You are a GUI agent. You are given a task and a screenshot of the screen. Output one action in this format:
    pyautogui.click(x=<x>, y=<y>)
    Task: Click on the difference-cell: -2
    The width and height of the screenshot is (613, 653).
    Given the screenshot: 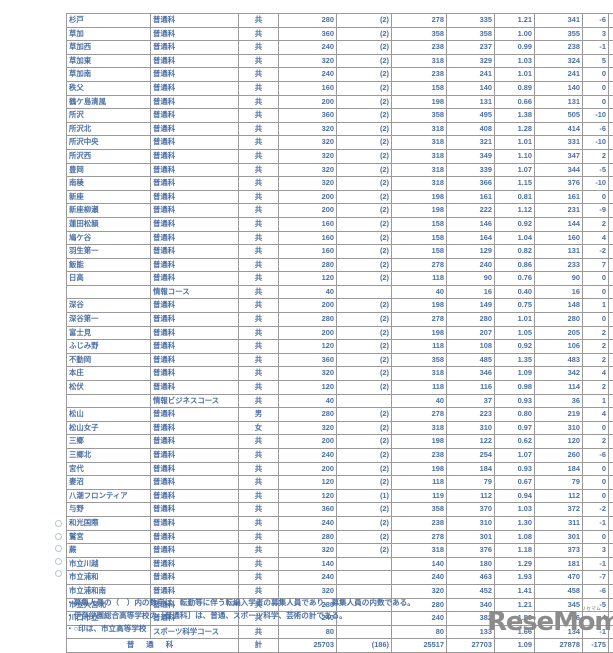 What is the action you would take?
    pyautogui.click(x=596, y=510)
    